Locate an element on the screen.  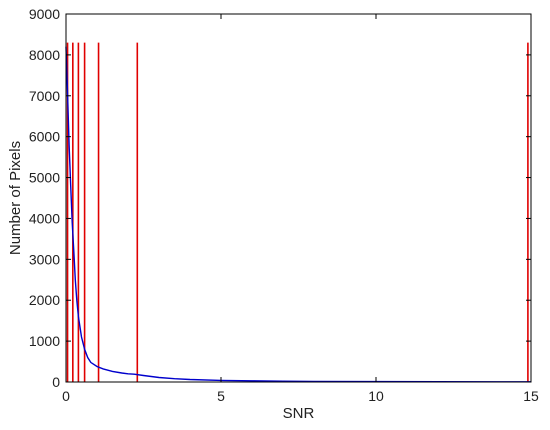
y-tick-label-4: 4000 is located at coordinates (44, 218).